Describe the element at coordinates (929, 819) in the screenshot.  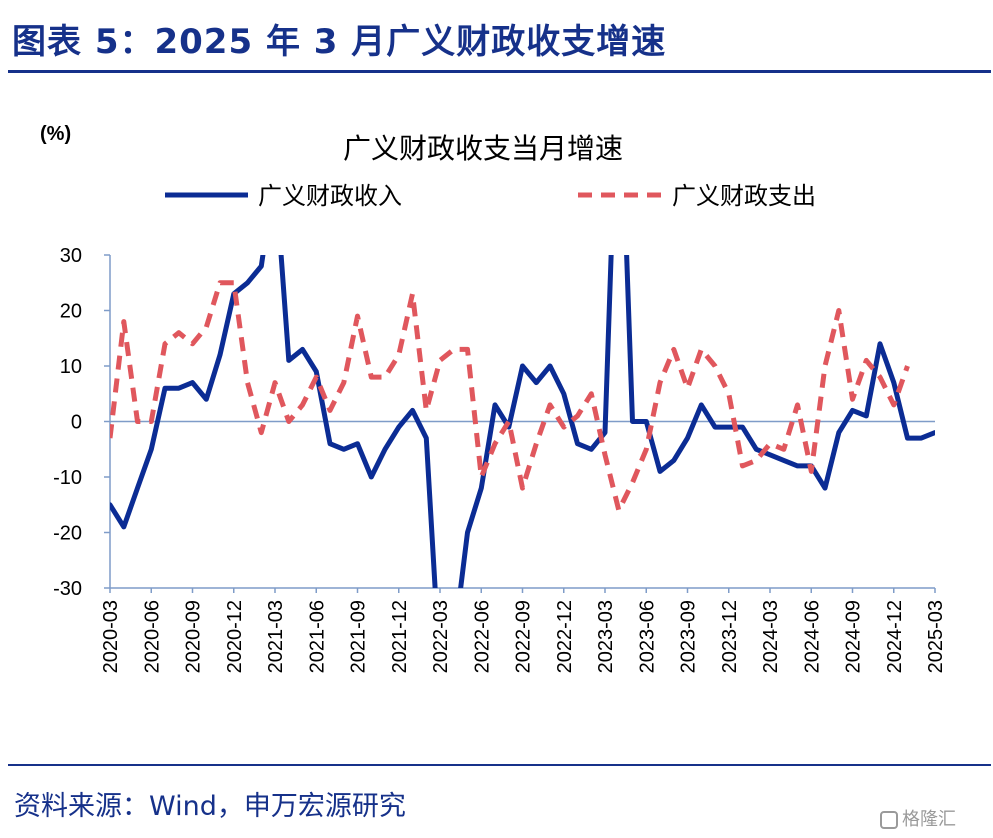
I see `watermark-text: 格隆汇` at that location.